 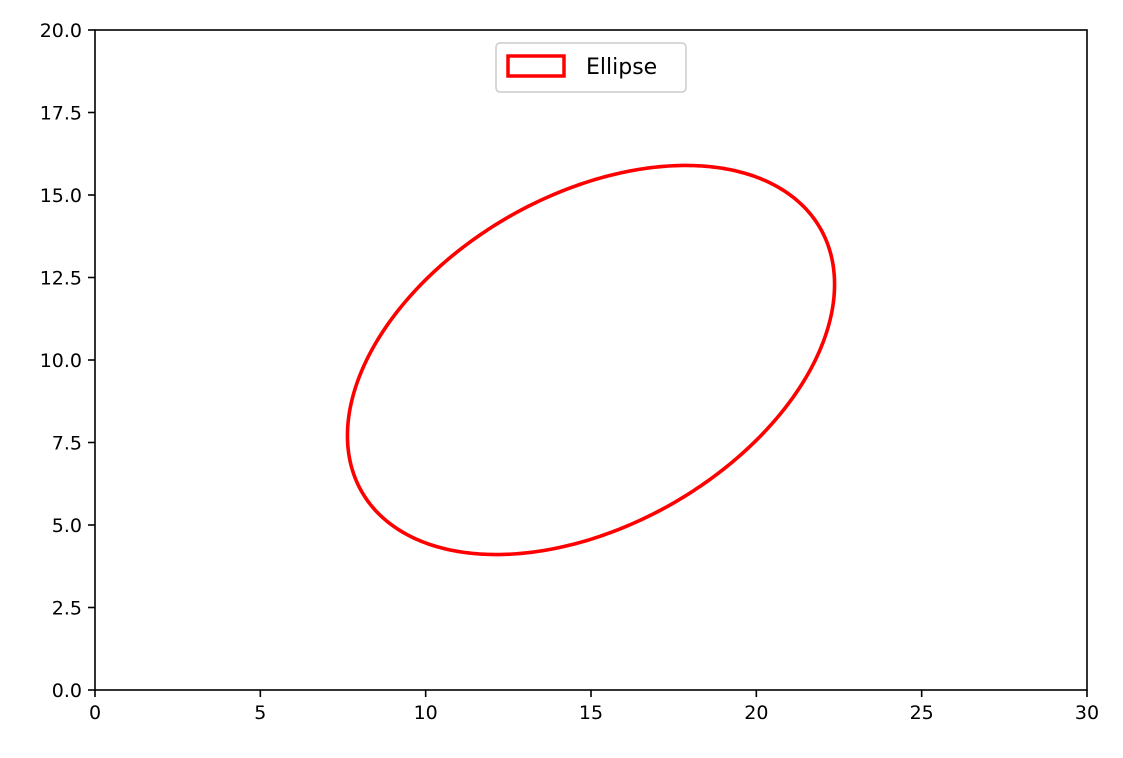 What do you see at coordinates (67, 691) in the screenshot?
I see `y-tick-label: 0.0` at bounding box center [67, 691].